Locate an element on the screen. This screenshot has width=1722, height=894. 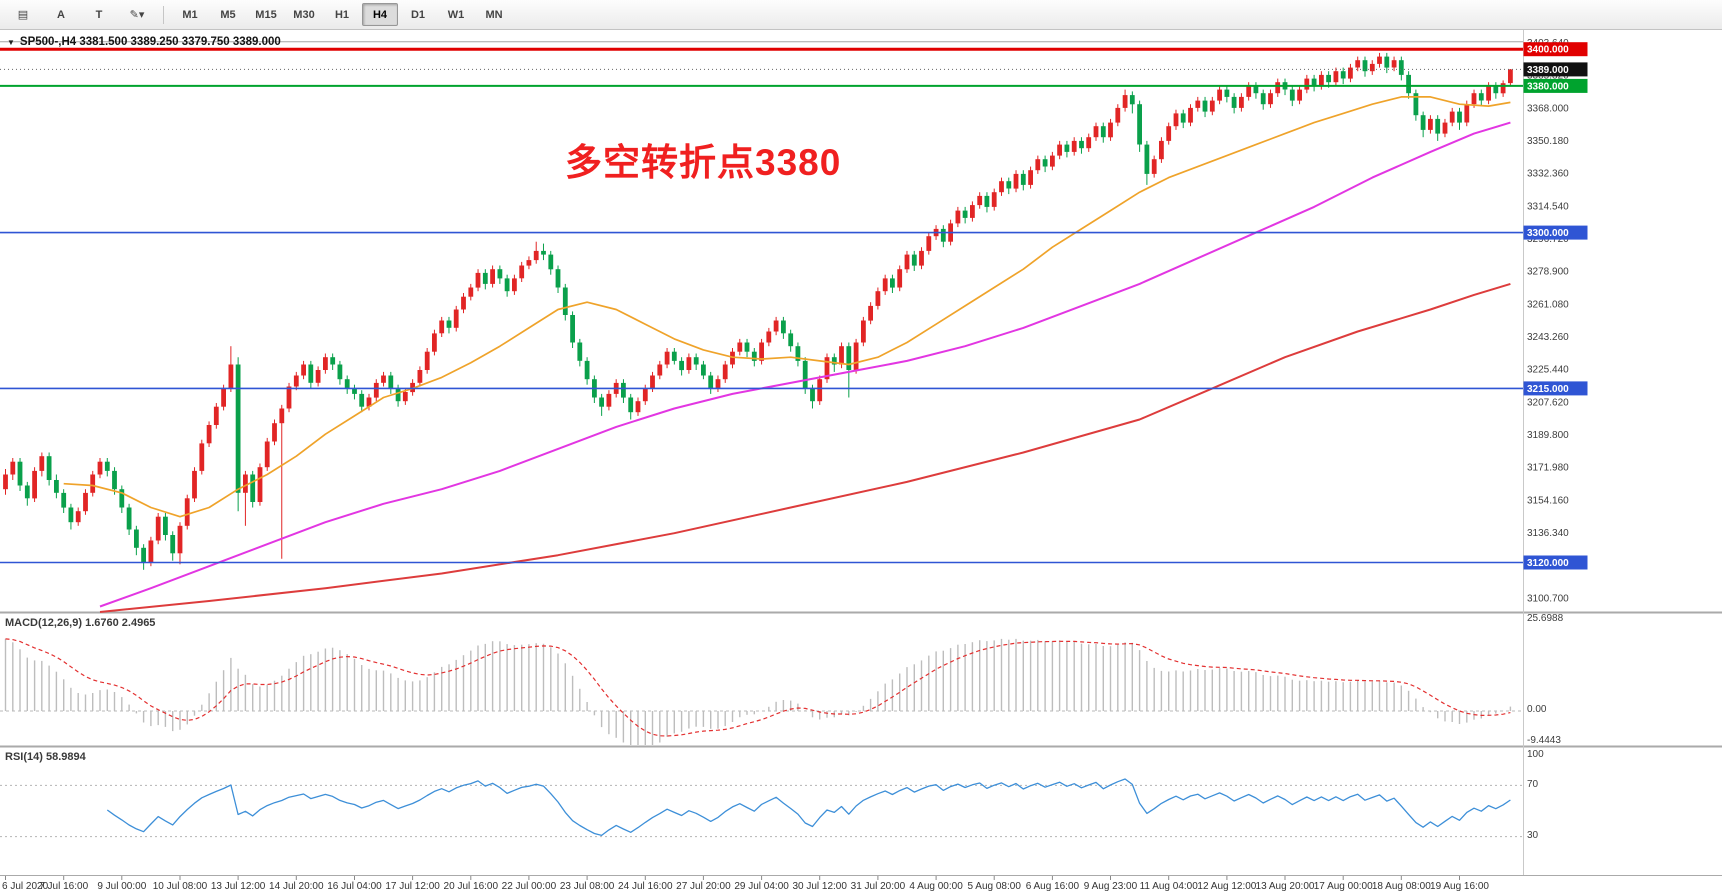
text-tool-button: T is located at coordinates (99, 14).